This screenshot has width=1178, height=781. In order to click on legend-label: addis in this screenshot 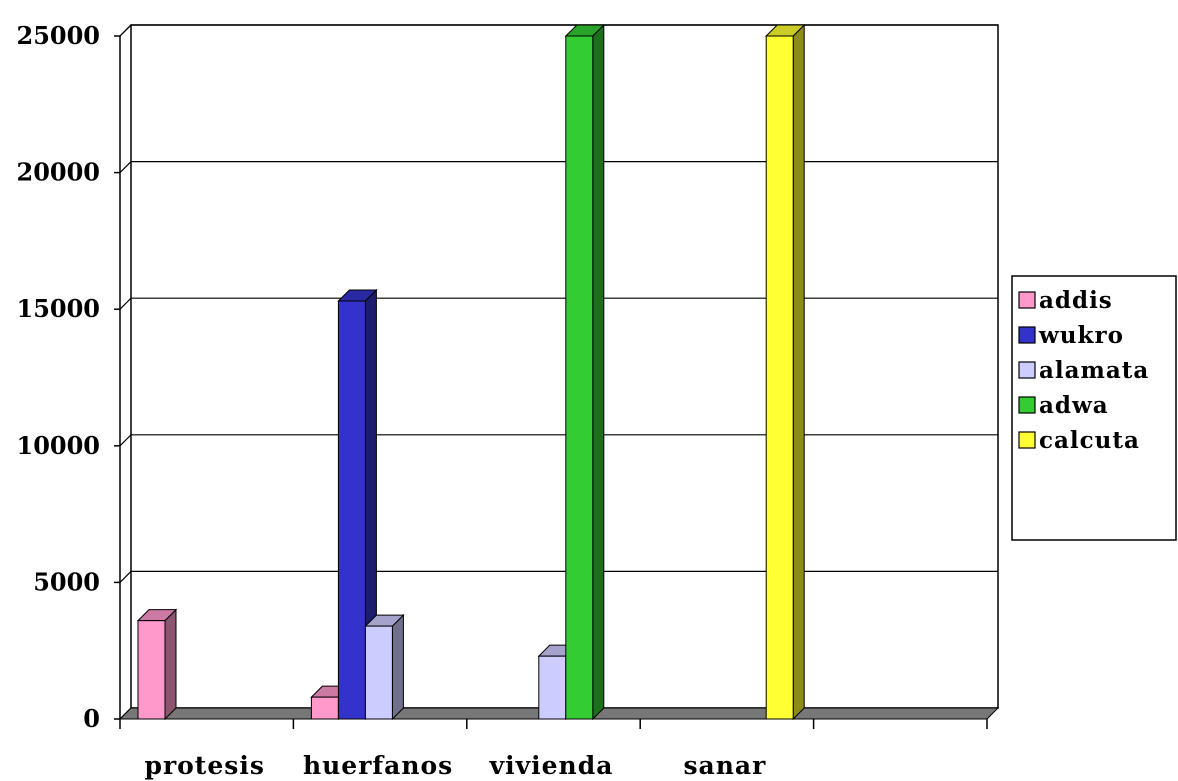, I will do `click(1076, 300)`.